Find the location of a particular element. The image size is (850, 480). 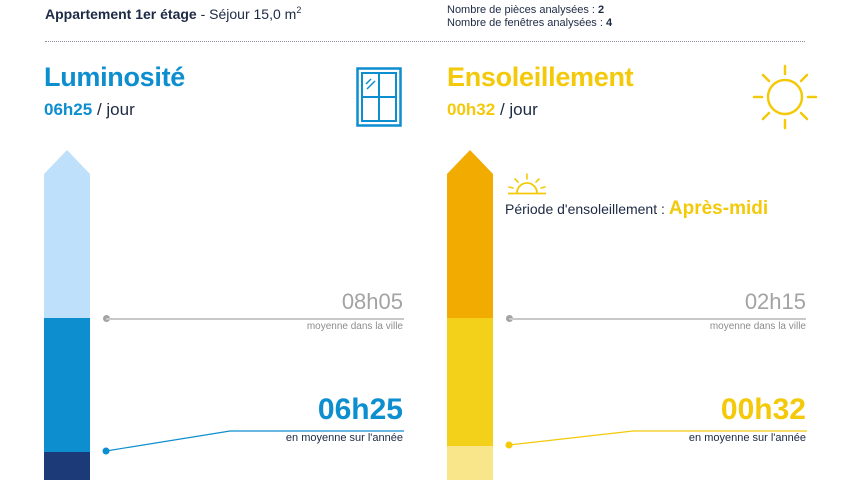

luminosite-per-day: / jour is located at coordinates (115, 109).